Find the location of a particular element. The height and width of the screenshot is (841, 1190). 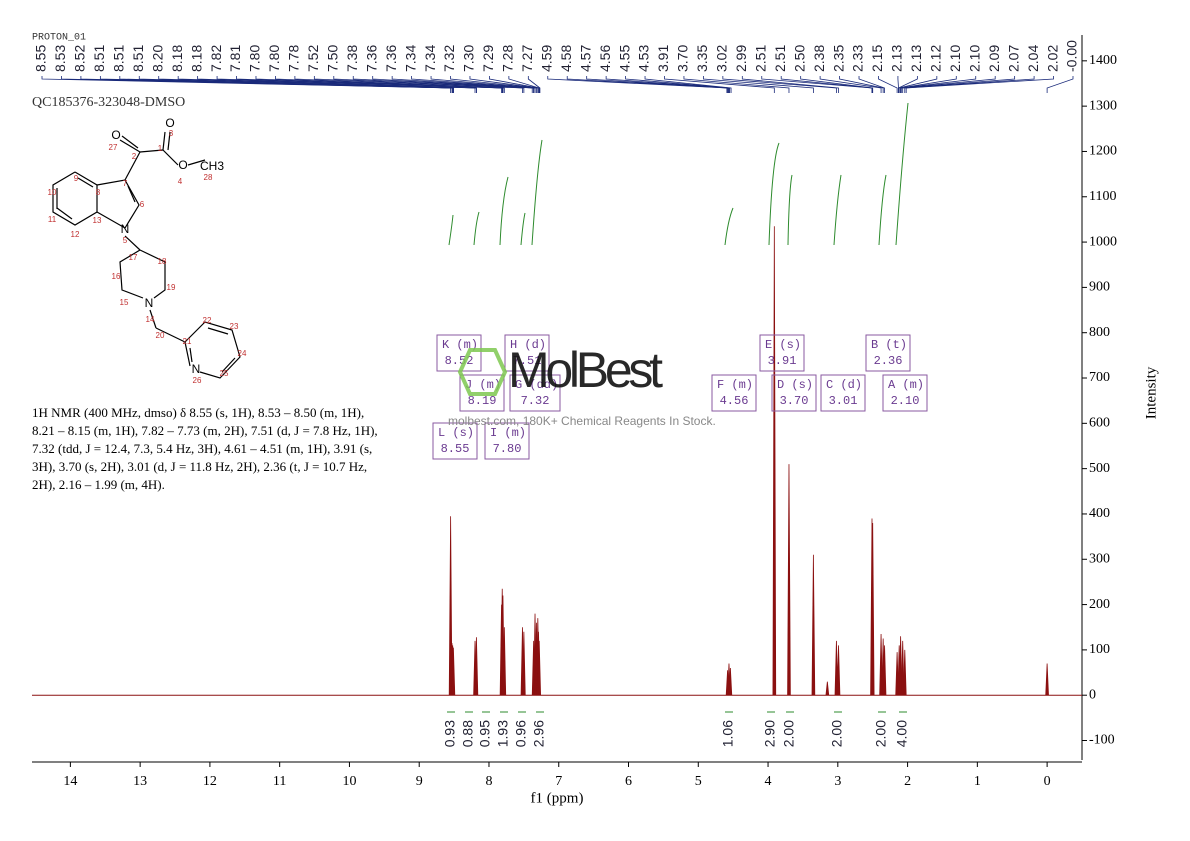

peak-label: 2.12 is located at coordinates (936, 58).